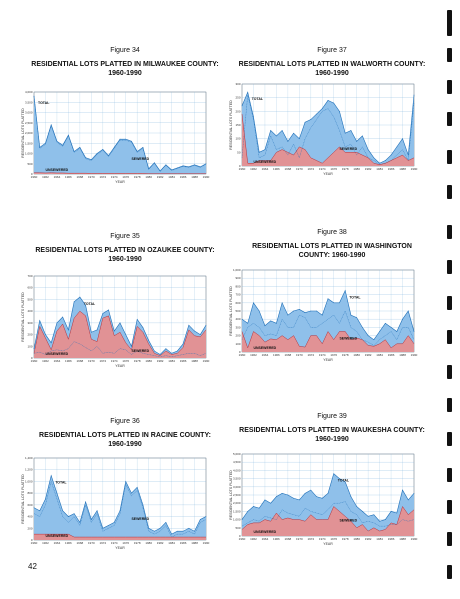  I want to click on x-tick-label: 1968, so click(80, 361).